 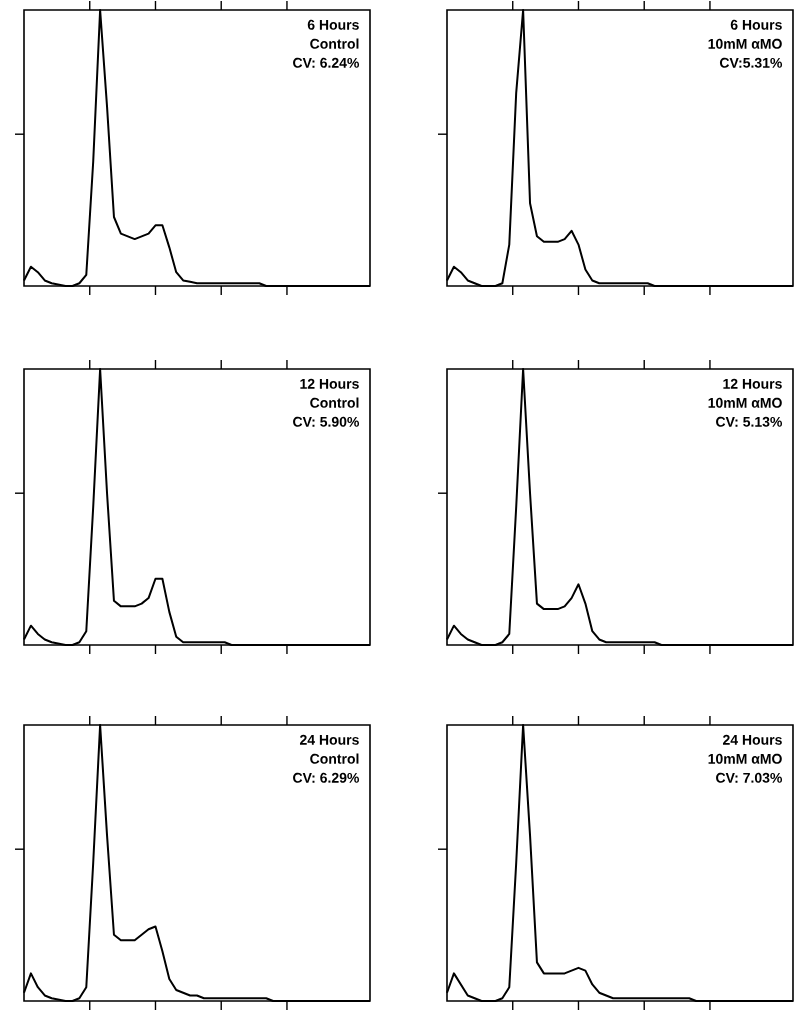 What do you see at coordinates (326, 421) in the screenshot?
I see `annotation: CV: 5.90%` at bounding box center [326, 421].